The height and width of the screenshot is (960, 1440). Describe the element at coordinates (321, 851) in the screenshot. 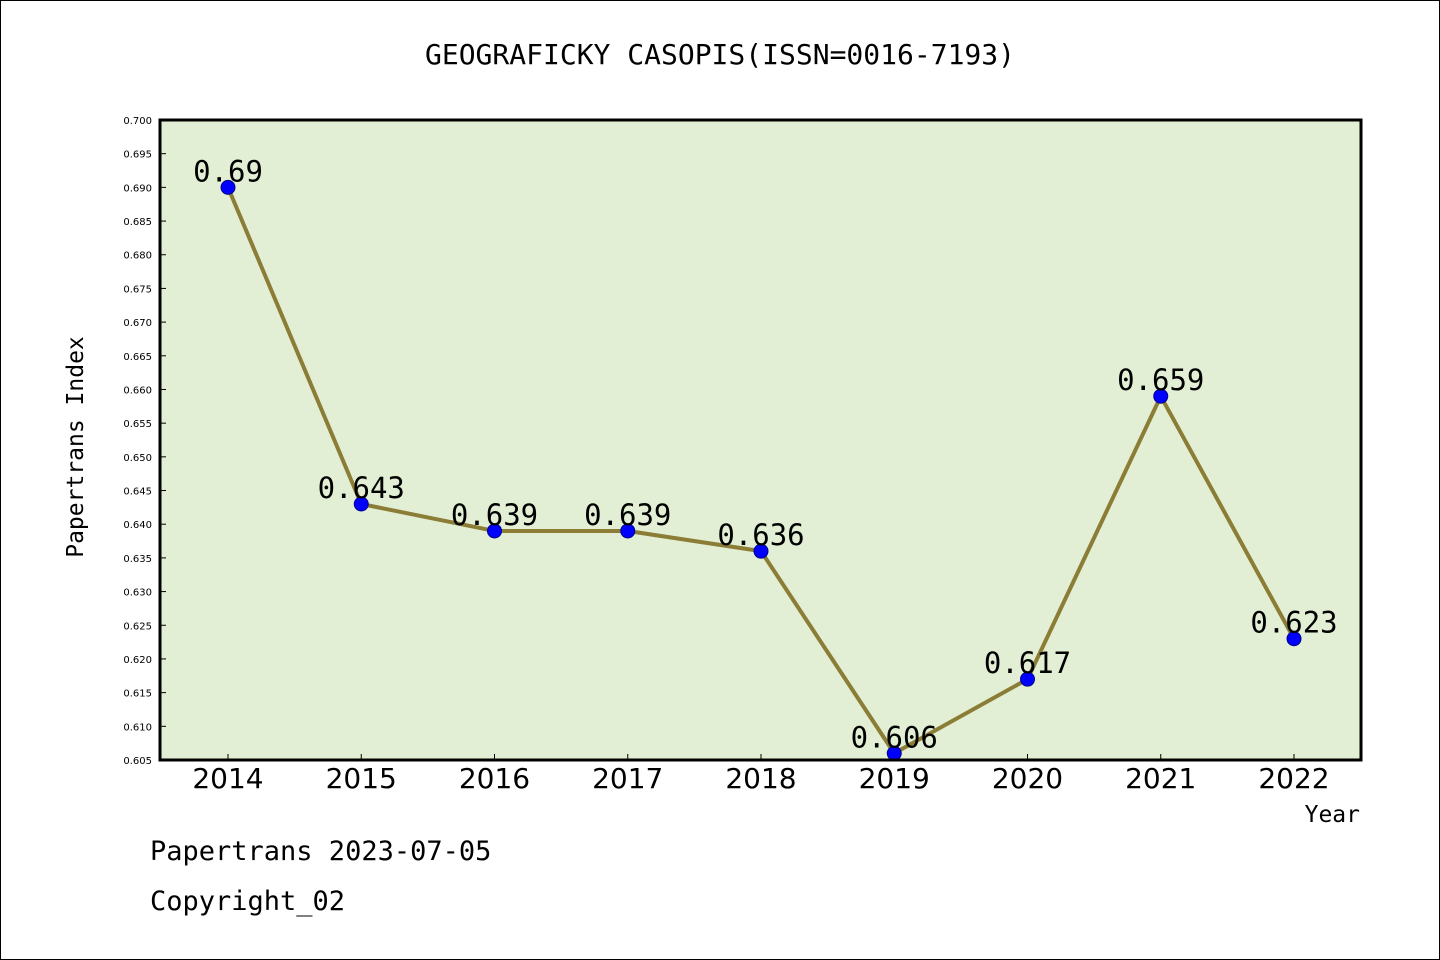

I see `footer-source: Papertrans 2023-07-05` at that location.